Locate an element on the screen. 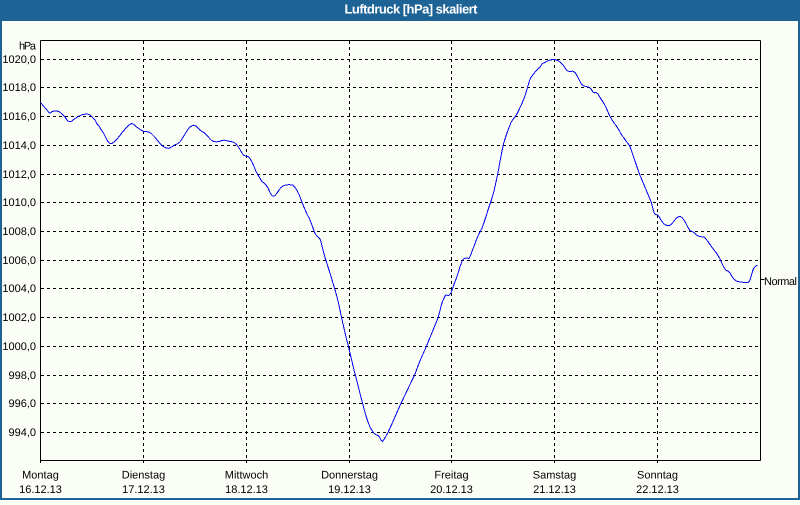 The image size is (800, 505). svg-text: 996,0 is located at coordinates (22, 404).